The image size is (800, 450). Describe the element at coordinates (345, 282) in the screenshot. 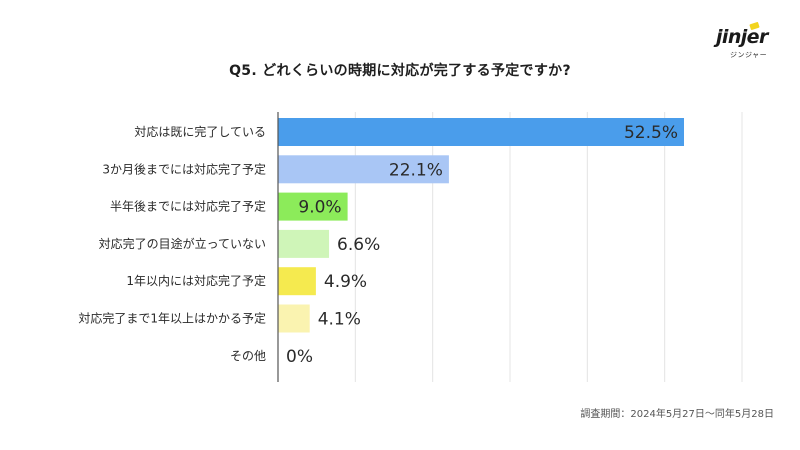

I see `value-label: 4.9%` at that location.